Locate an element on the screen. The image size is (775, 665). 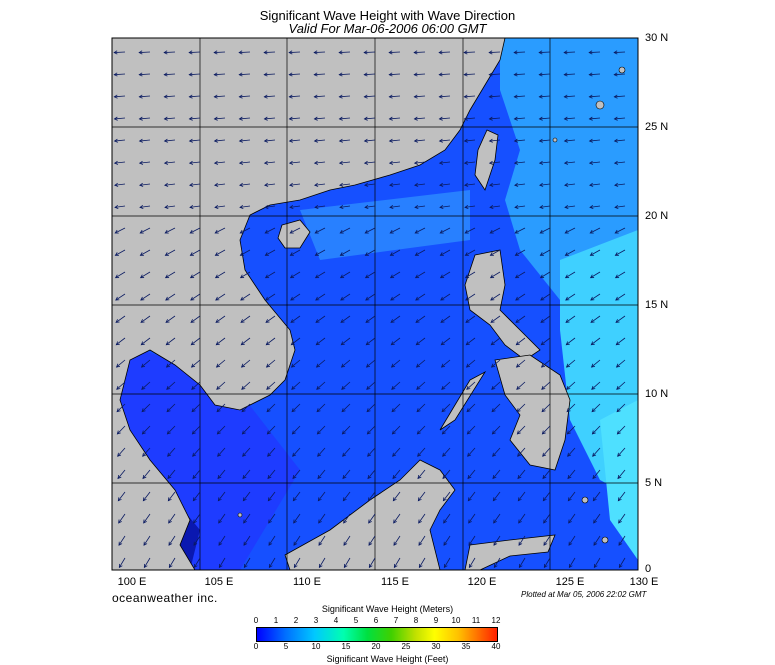
lon-label-120e: 120 E is located at coordinates (482, 582).